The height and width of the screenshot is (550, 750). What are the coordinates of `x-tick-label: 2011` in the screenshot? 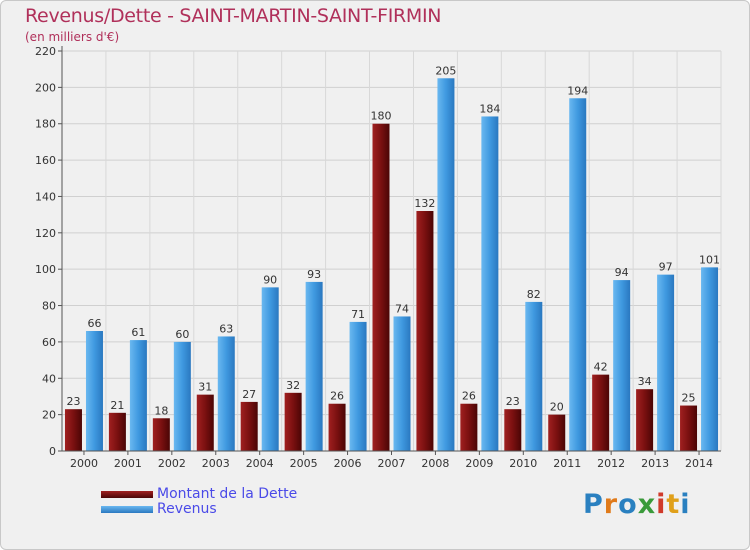 It's located at (567, 463).